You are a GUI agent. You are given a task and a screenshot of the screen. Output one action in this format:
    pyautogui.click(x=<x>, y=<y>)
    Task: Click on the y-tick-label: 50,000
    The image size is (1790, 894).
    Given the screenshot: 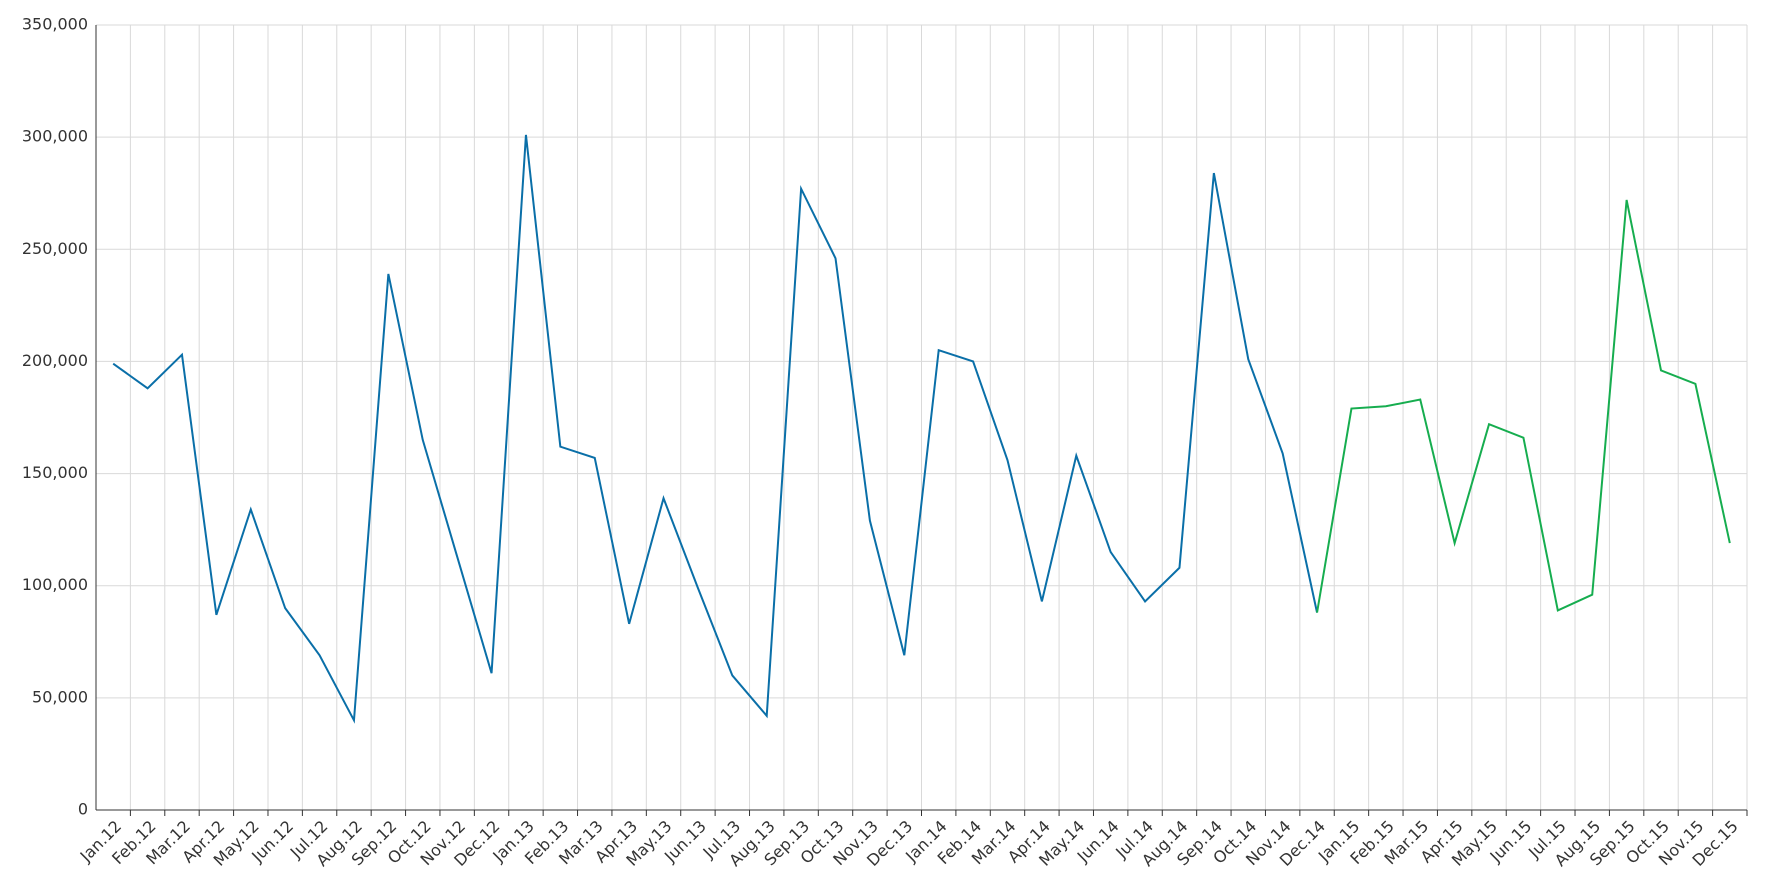 What is the action you would take?
    pyautogui.click(x=60, y=696)
    